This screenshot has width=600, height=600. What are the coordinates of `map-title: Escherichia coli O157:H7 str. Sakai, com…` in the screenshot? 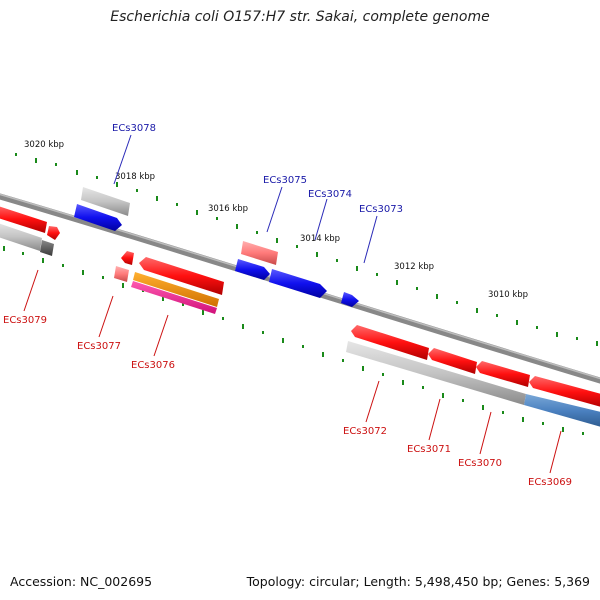 It's located at (300, 17).